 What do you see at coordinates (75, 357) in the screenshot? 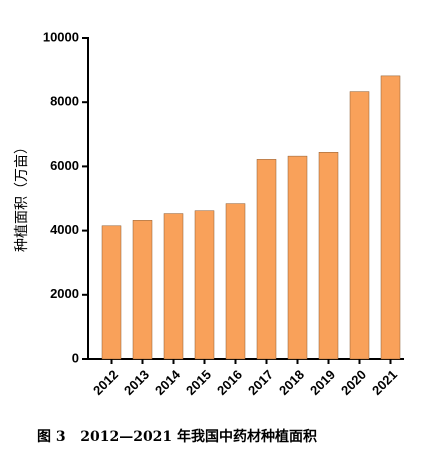
I see `y-tick-label: 0` at bounding box center [75, 357].